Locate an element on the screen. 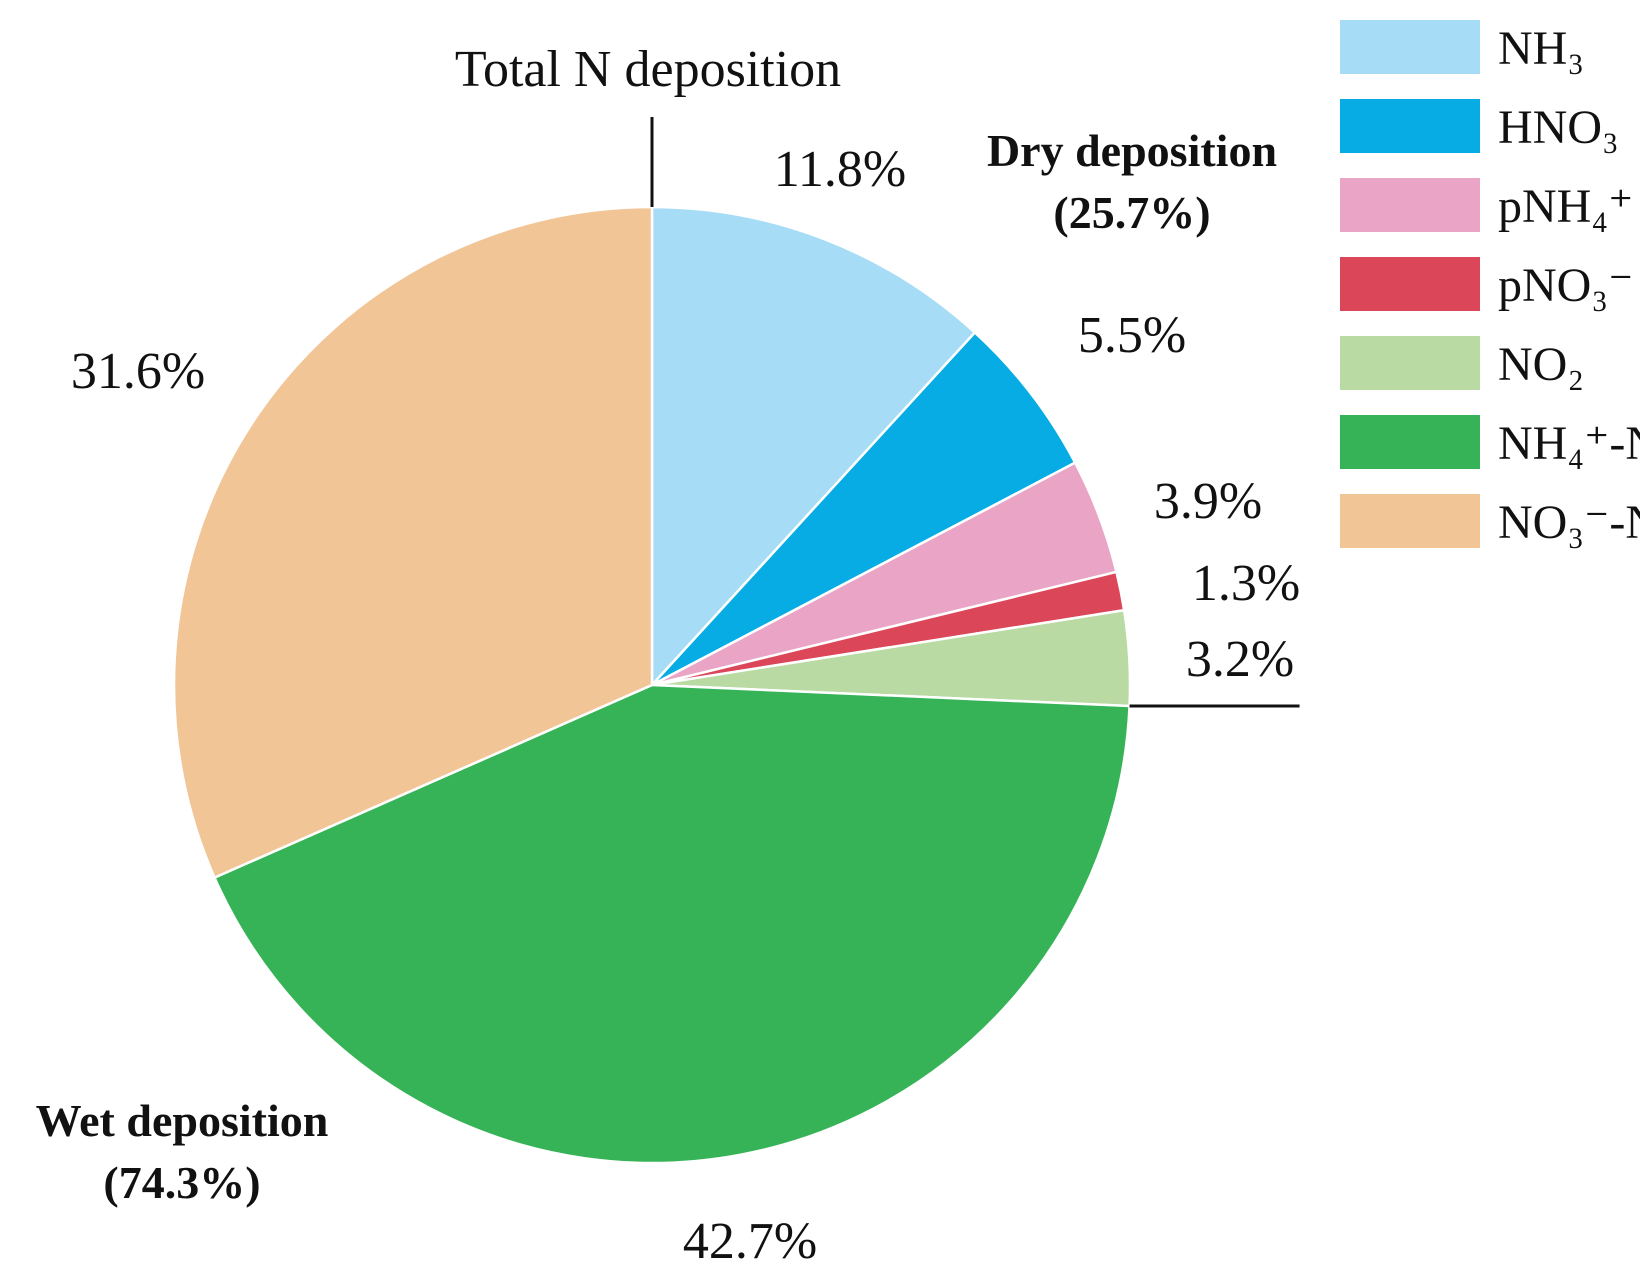  legend-label: pNO₃⁻ is located at coordinates (1565, 285).